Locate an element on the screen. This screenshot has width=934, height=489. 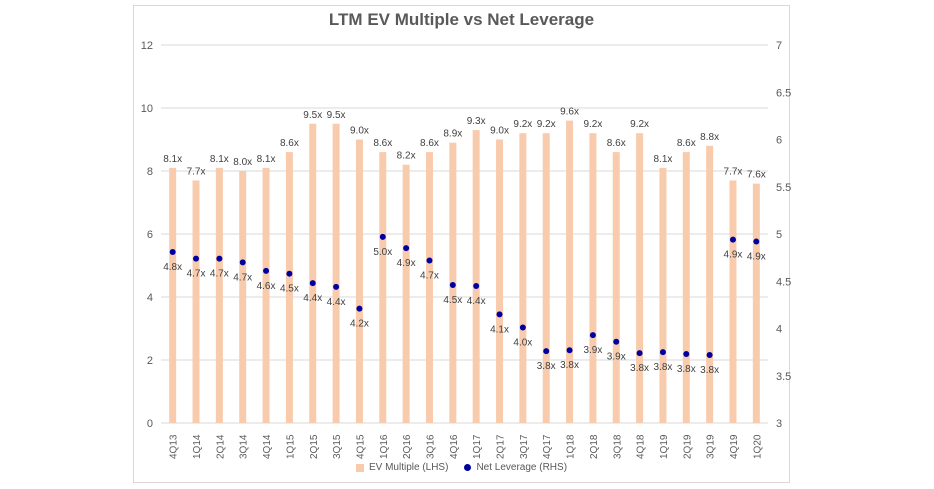
legend-label-ev-multiple: EV Multiple (LHS) is located at coordinates (408, 467).